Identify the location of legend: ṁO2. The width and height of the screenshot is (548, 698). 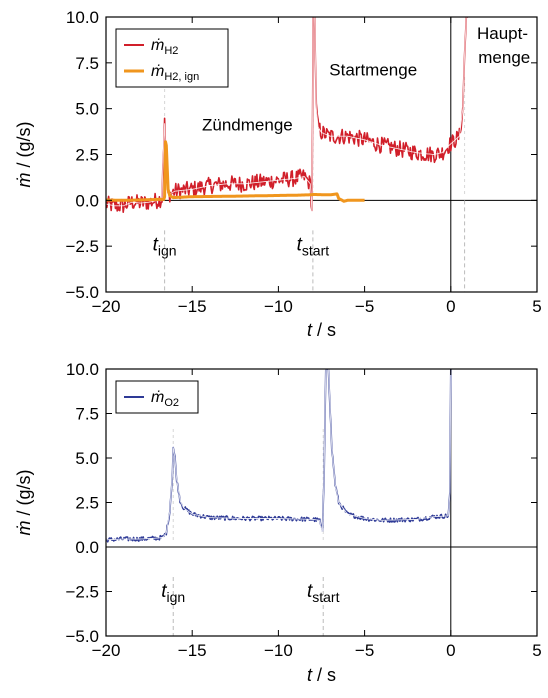
(157, 397).